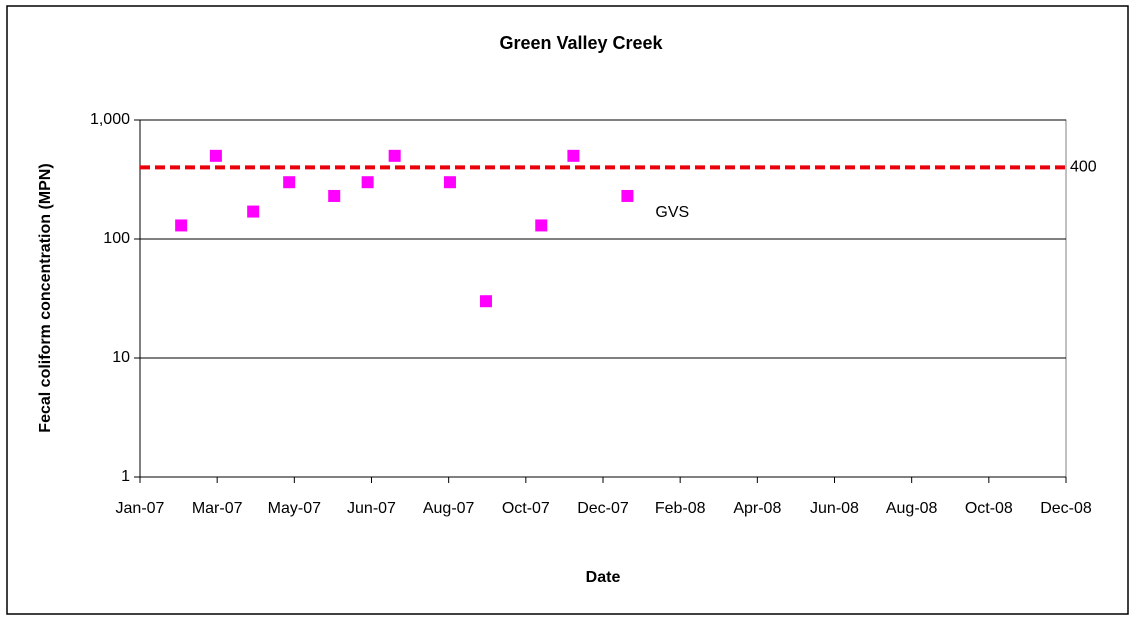 Image resolution: width=1136 pixels, height=621 pixels. I want to click on y-tick-label: 1, so click(125, 476).